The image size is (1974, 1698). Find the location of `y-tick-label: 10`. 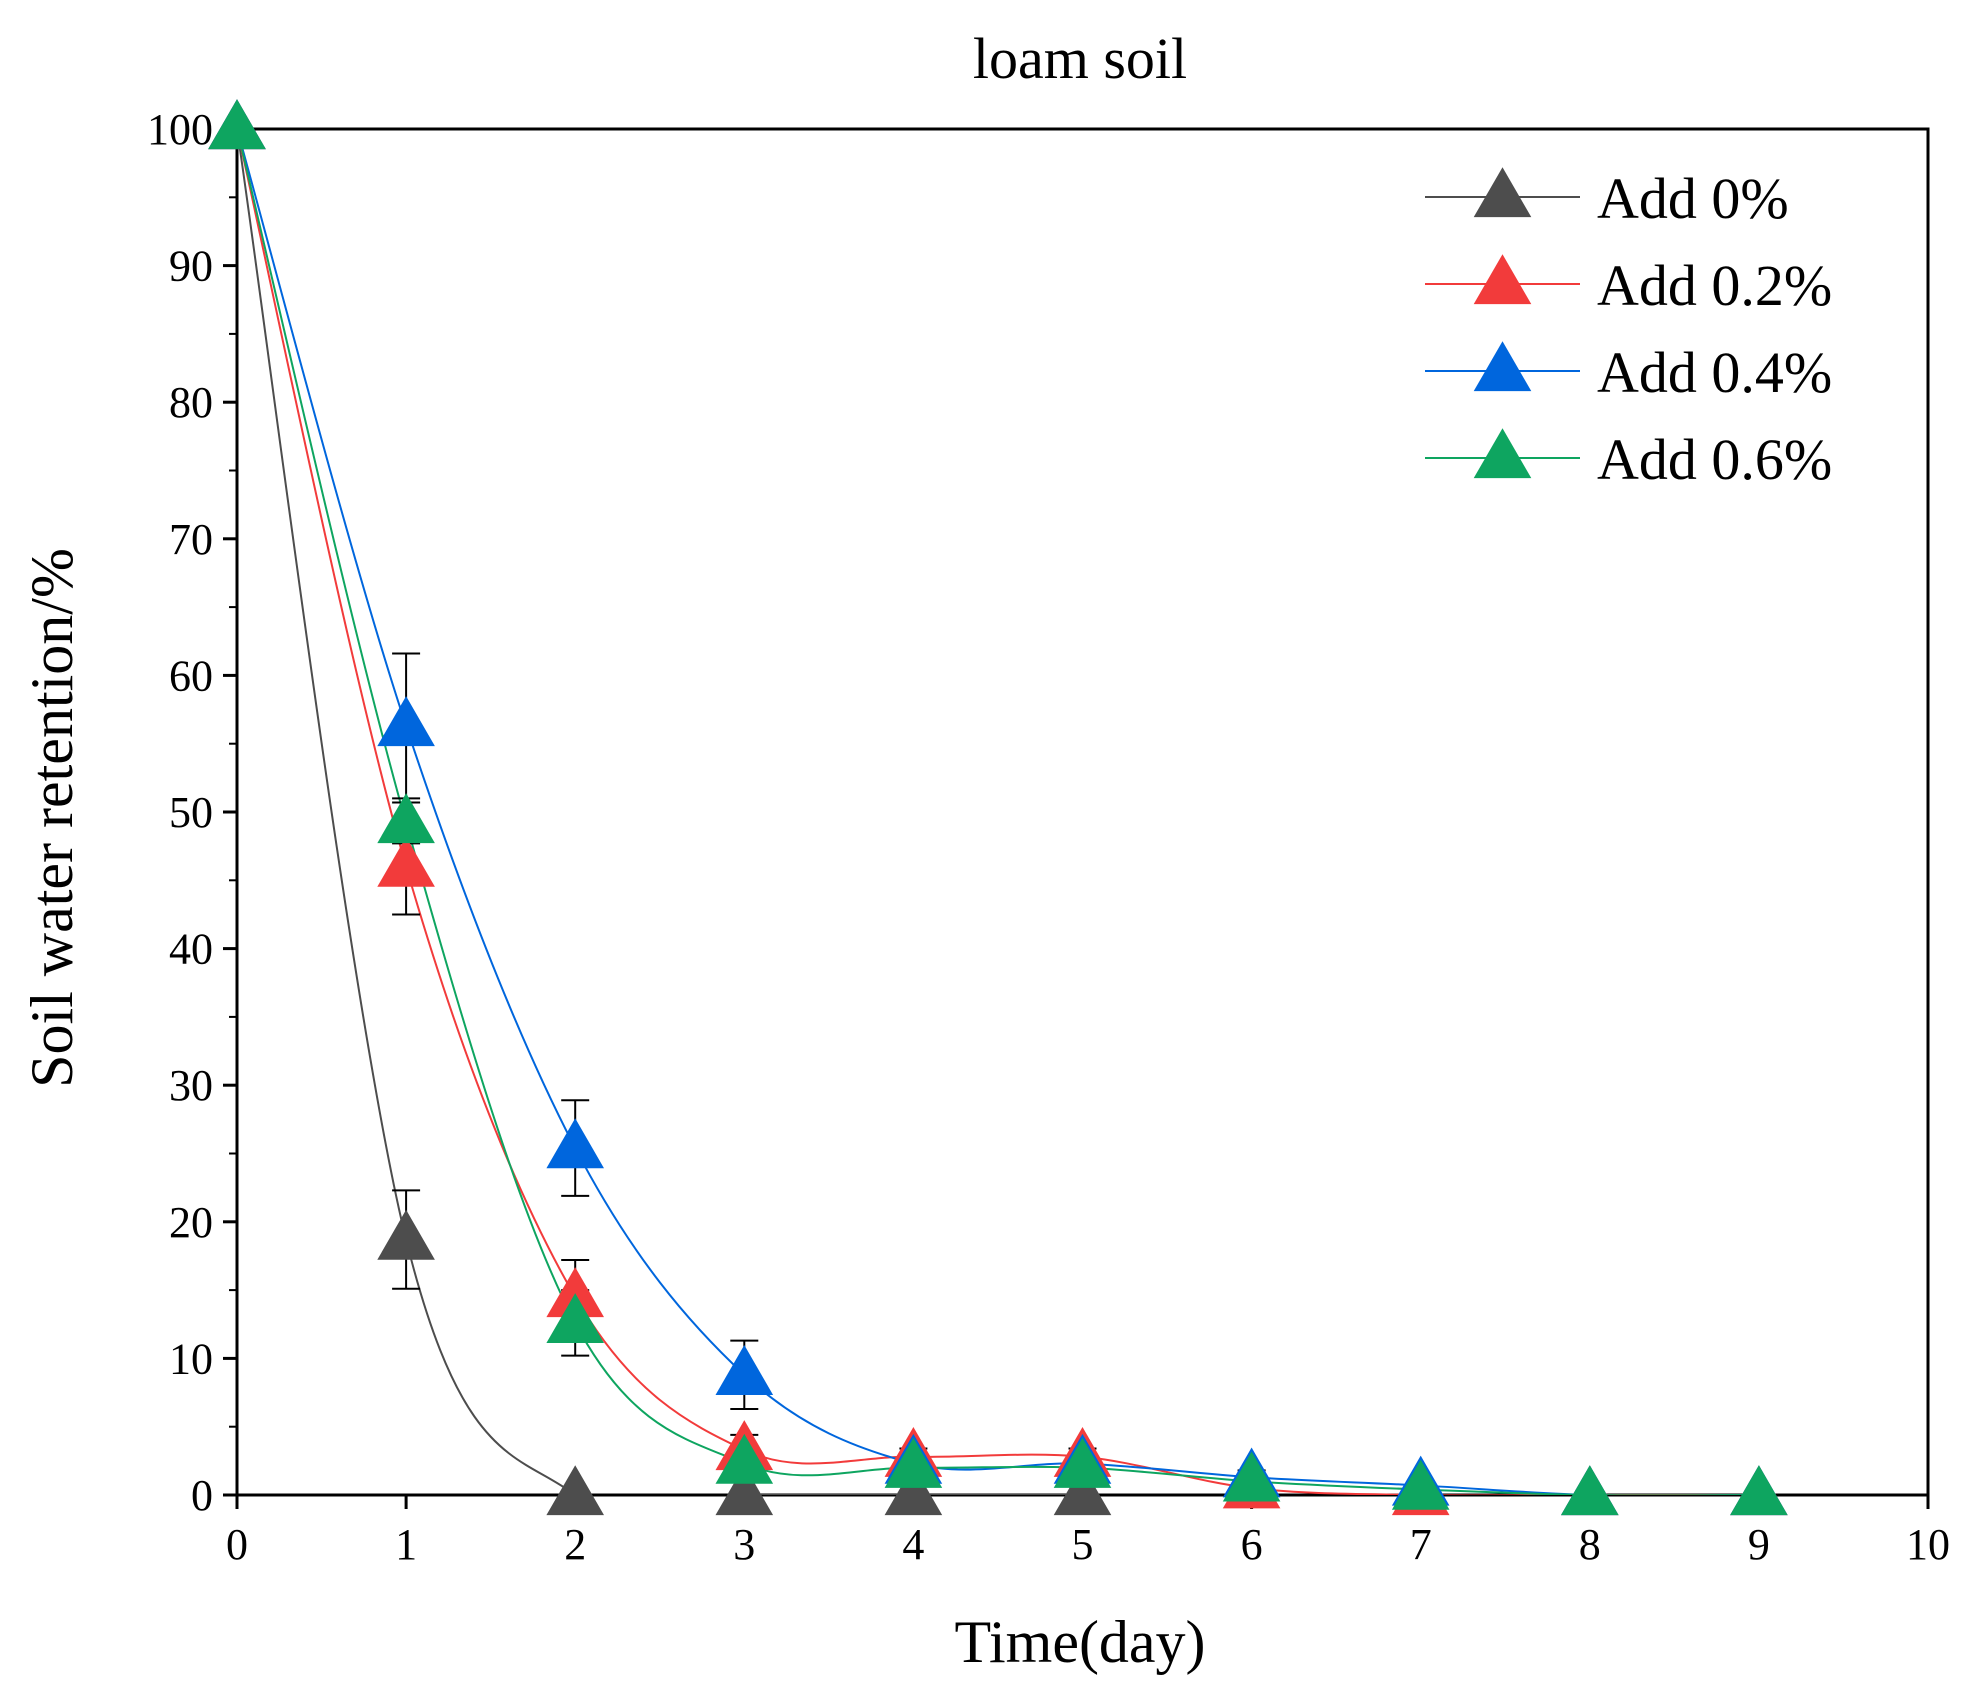

y-tick-label: 10 is located at coordinates (191, 1358).